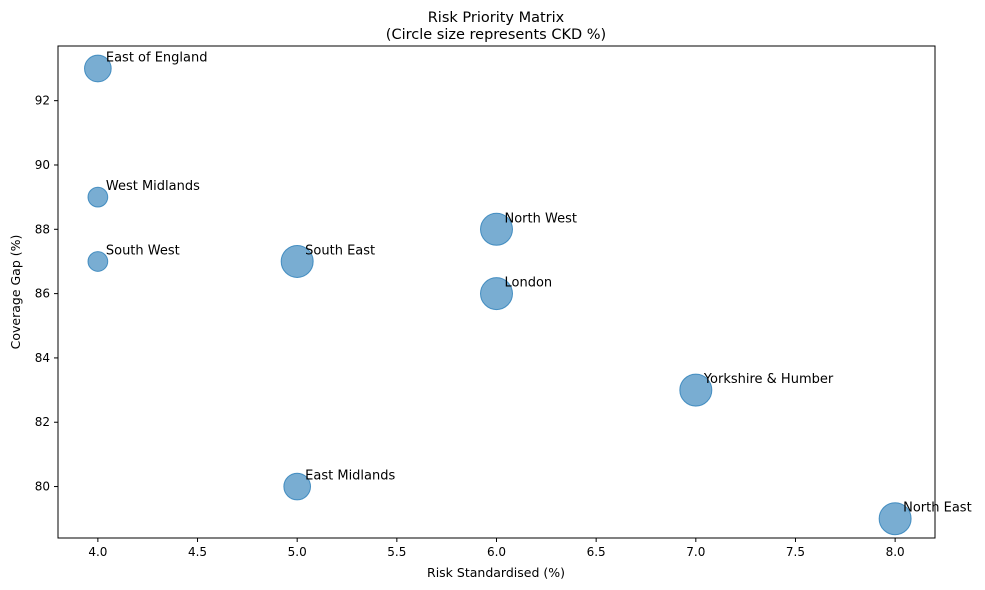 Image resolution: width=985 pixels, height=590 pixels. I want to click on y-tick-label: 88, so click(42, 229).